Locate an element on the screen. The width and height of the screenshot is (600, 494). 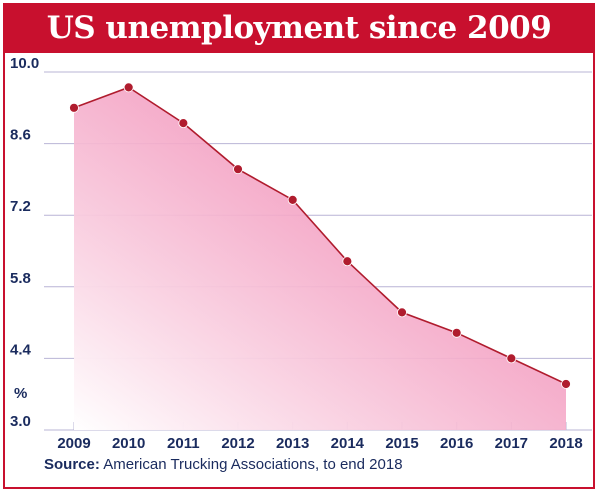
y-tick-label: 4.4 is located at coordinates (21, 349).